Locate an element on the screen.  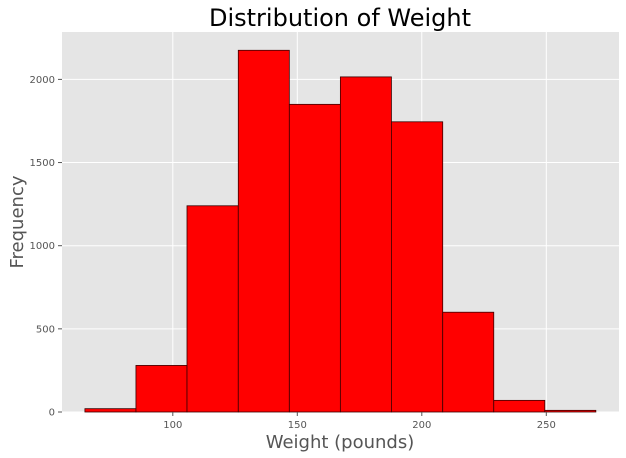
x-tick-label: 150 is located at coordinates (297, 425).